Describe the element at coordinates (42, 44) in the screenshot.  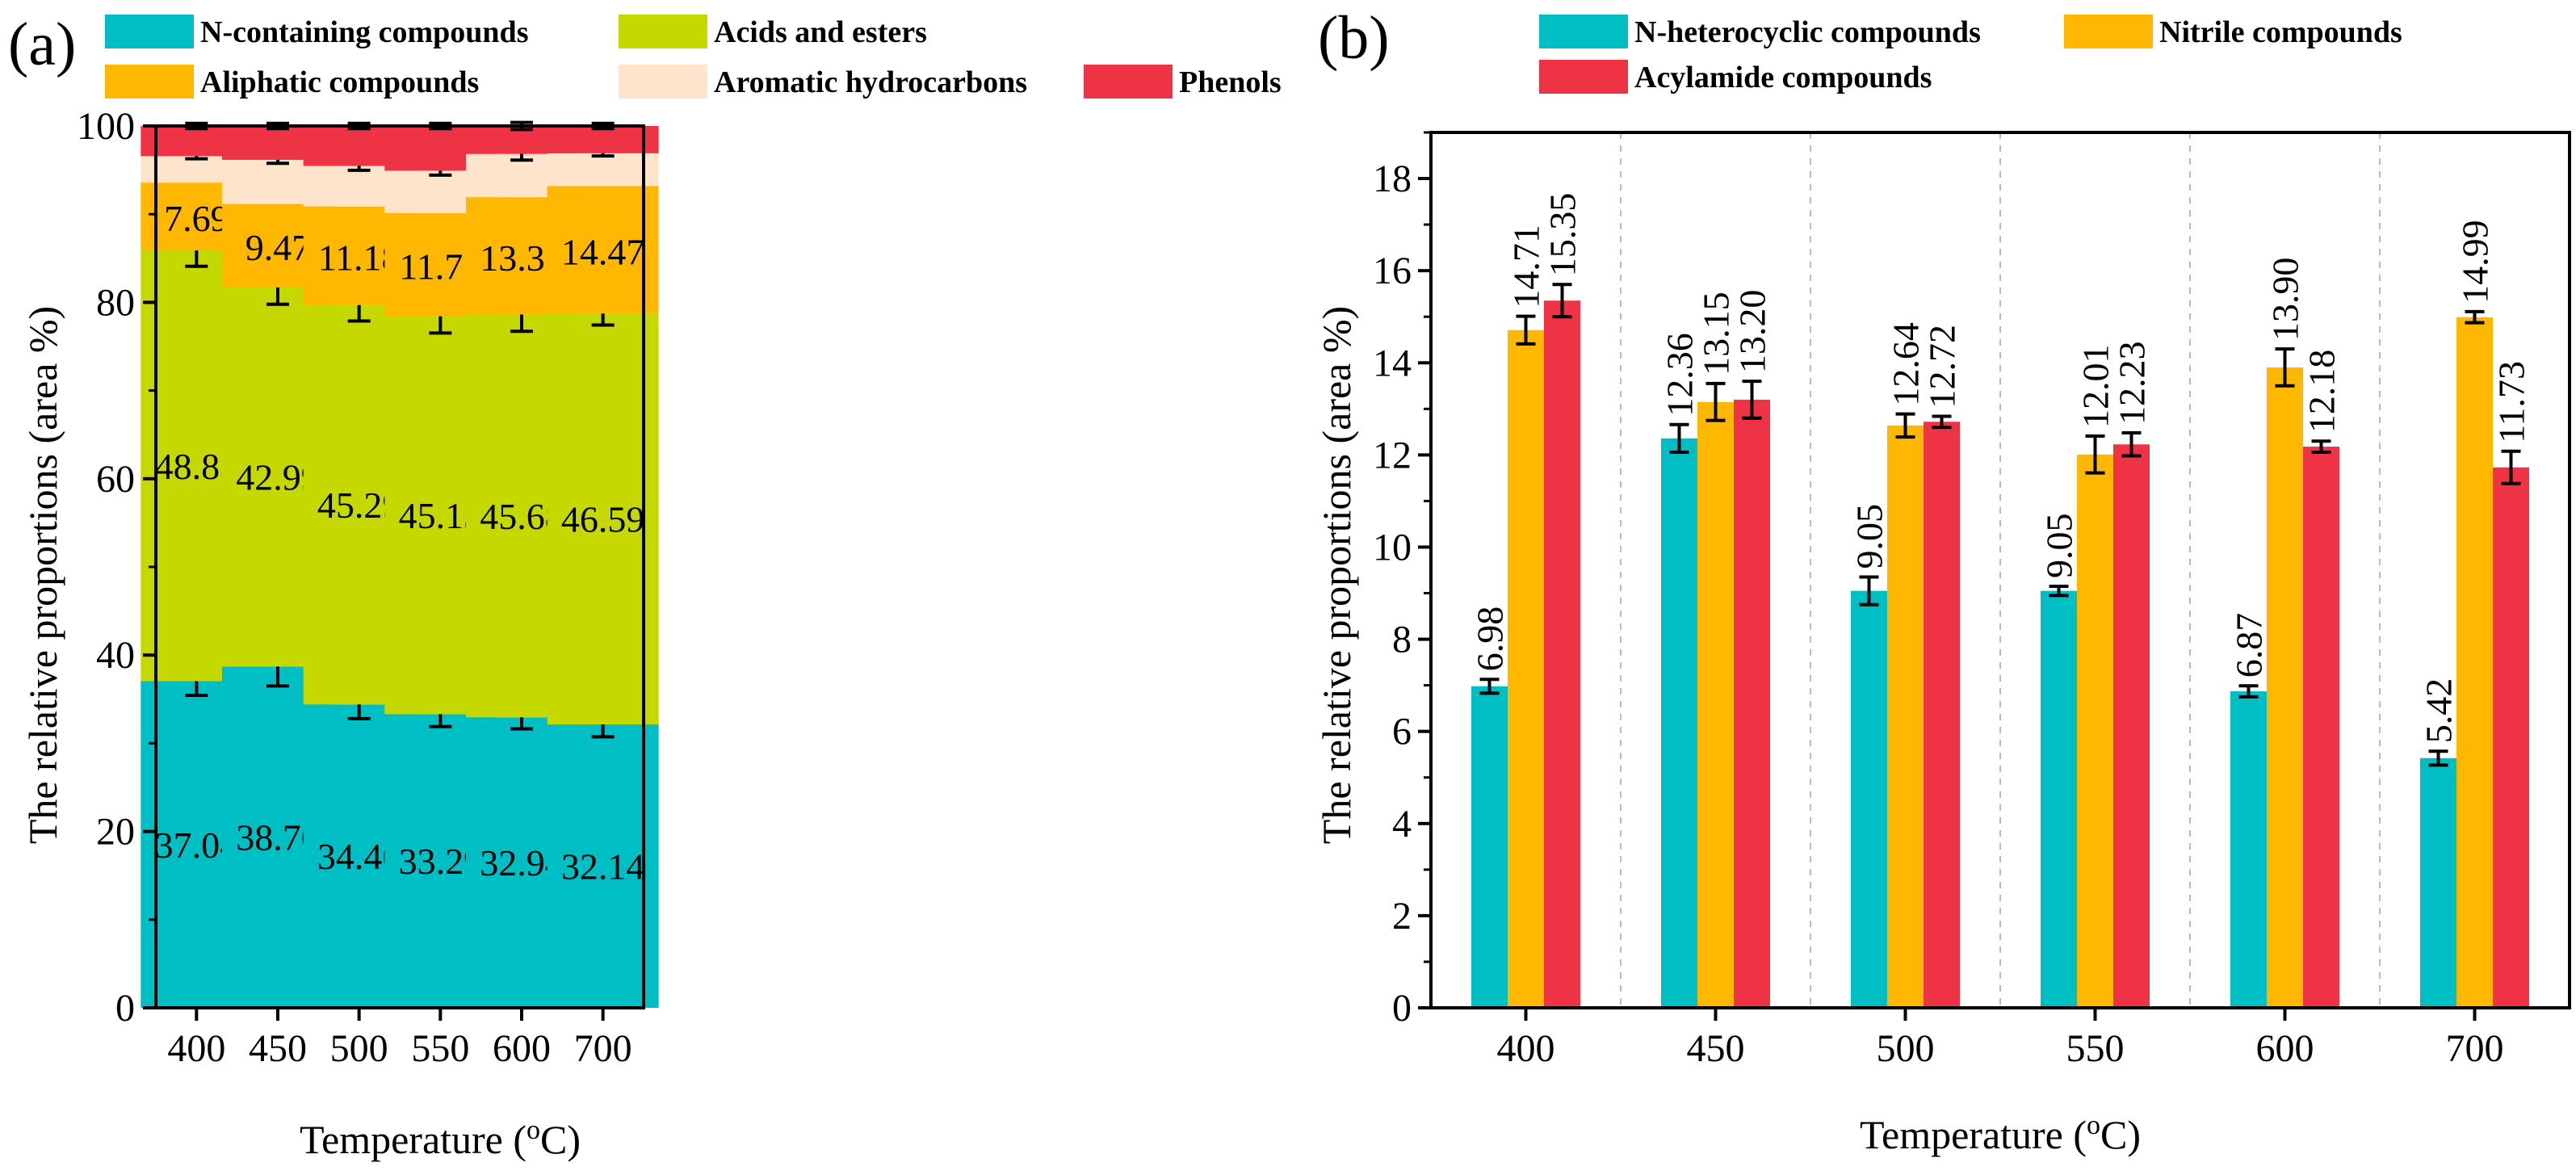
I see `panel-label: (a)` at that location.